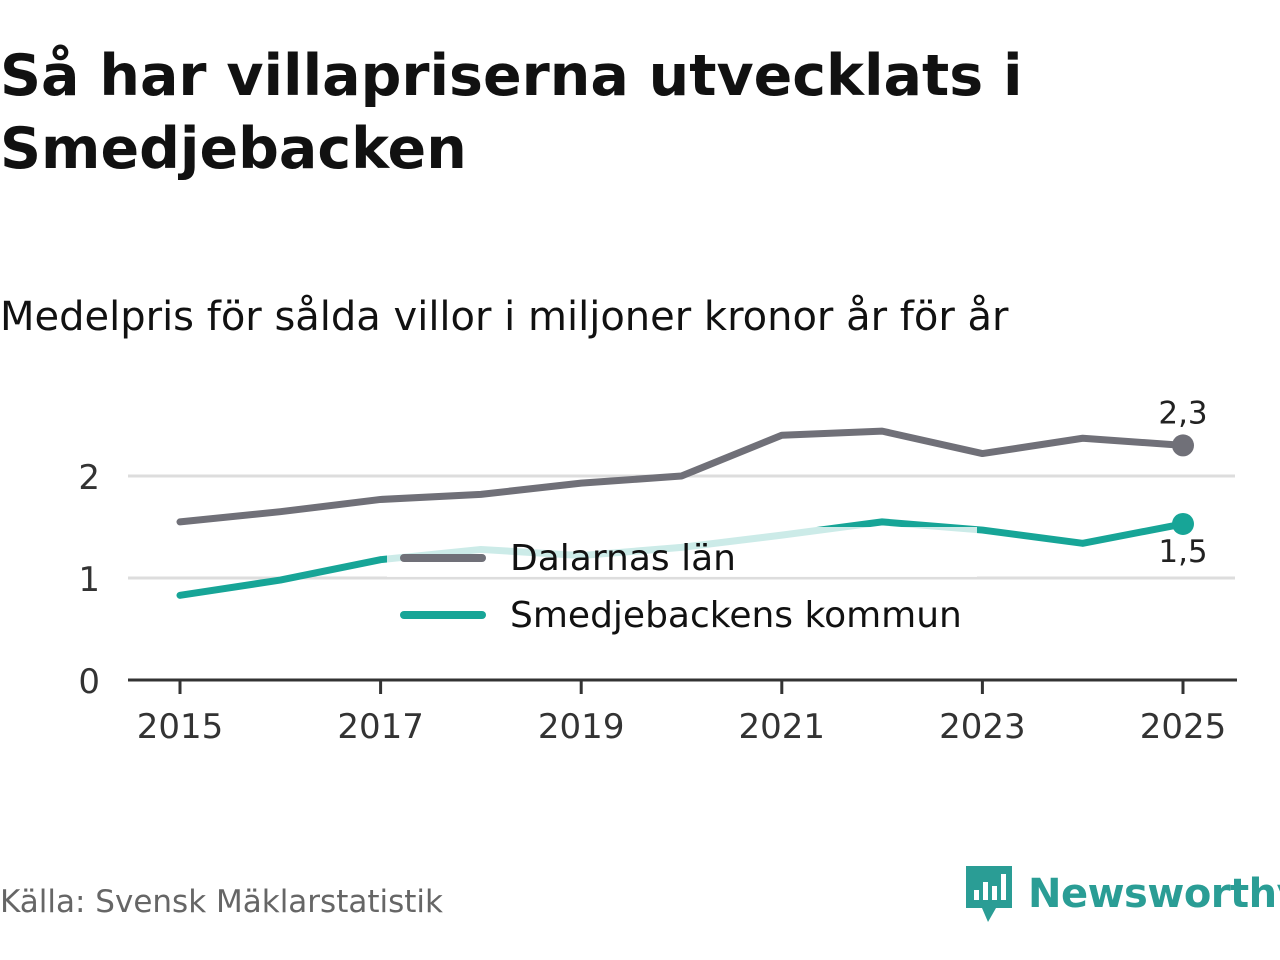 Image resolution: width=1280 pixels, height=960 pixels. Describe the element at coordinates (221, 902) in the screenshot. I see `source-note: Källa: Svensk Mäklarstatistik` at that location.